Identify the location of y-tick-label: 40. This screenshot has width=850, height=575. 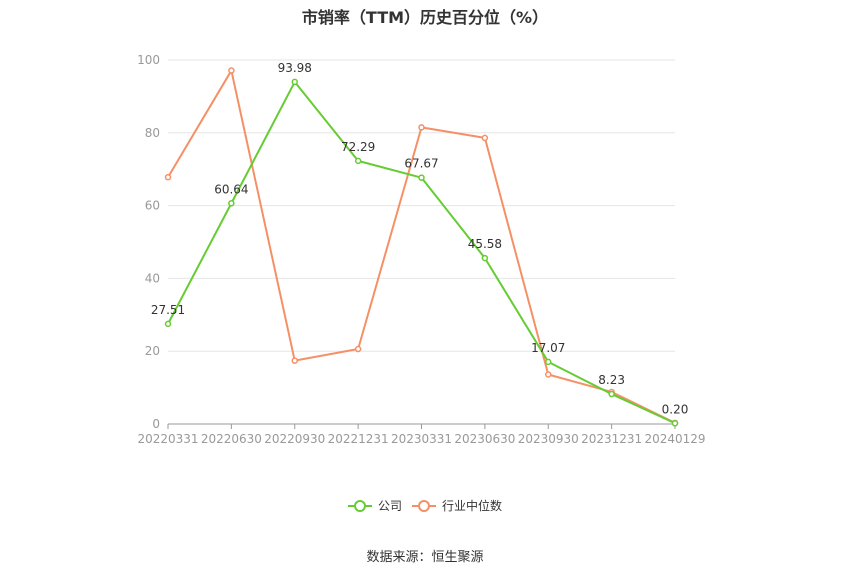
(152, 278).